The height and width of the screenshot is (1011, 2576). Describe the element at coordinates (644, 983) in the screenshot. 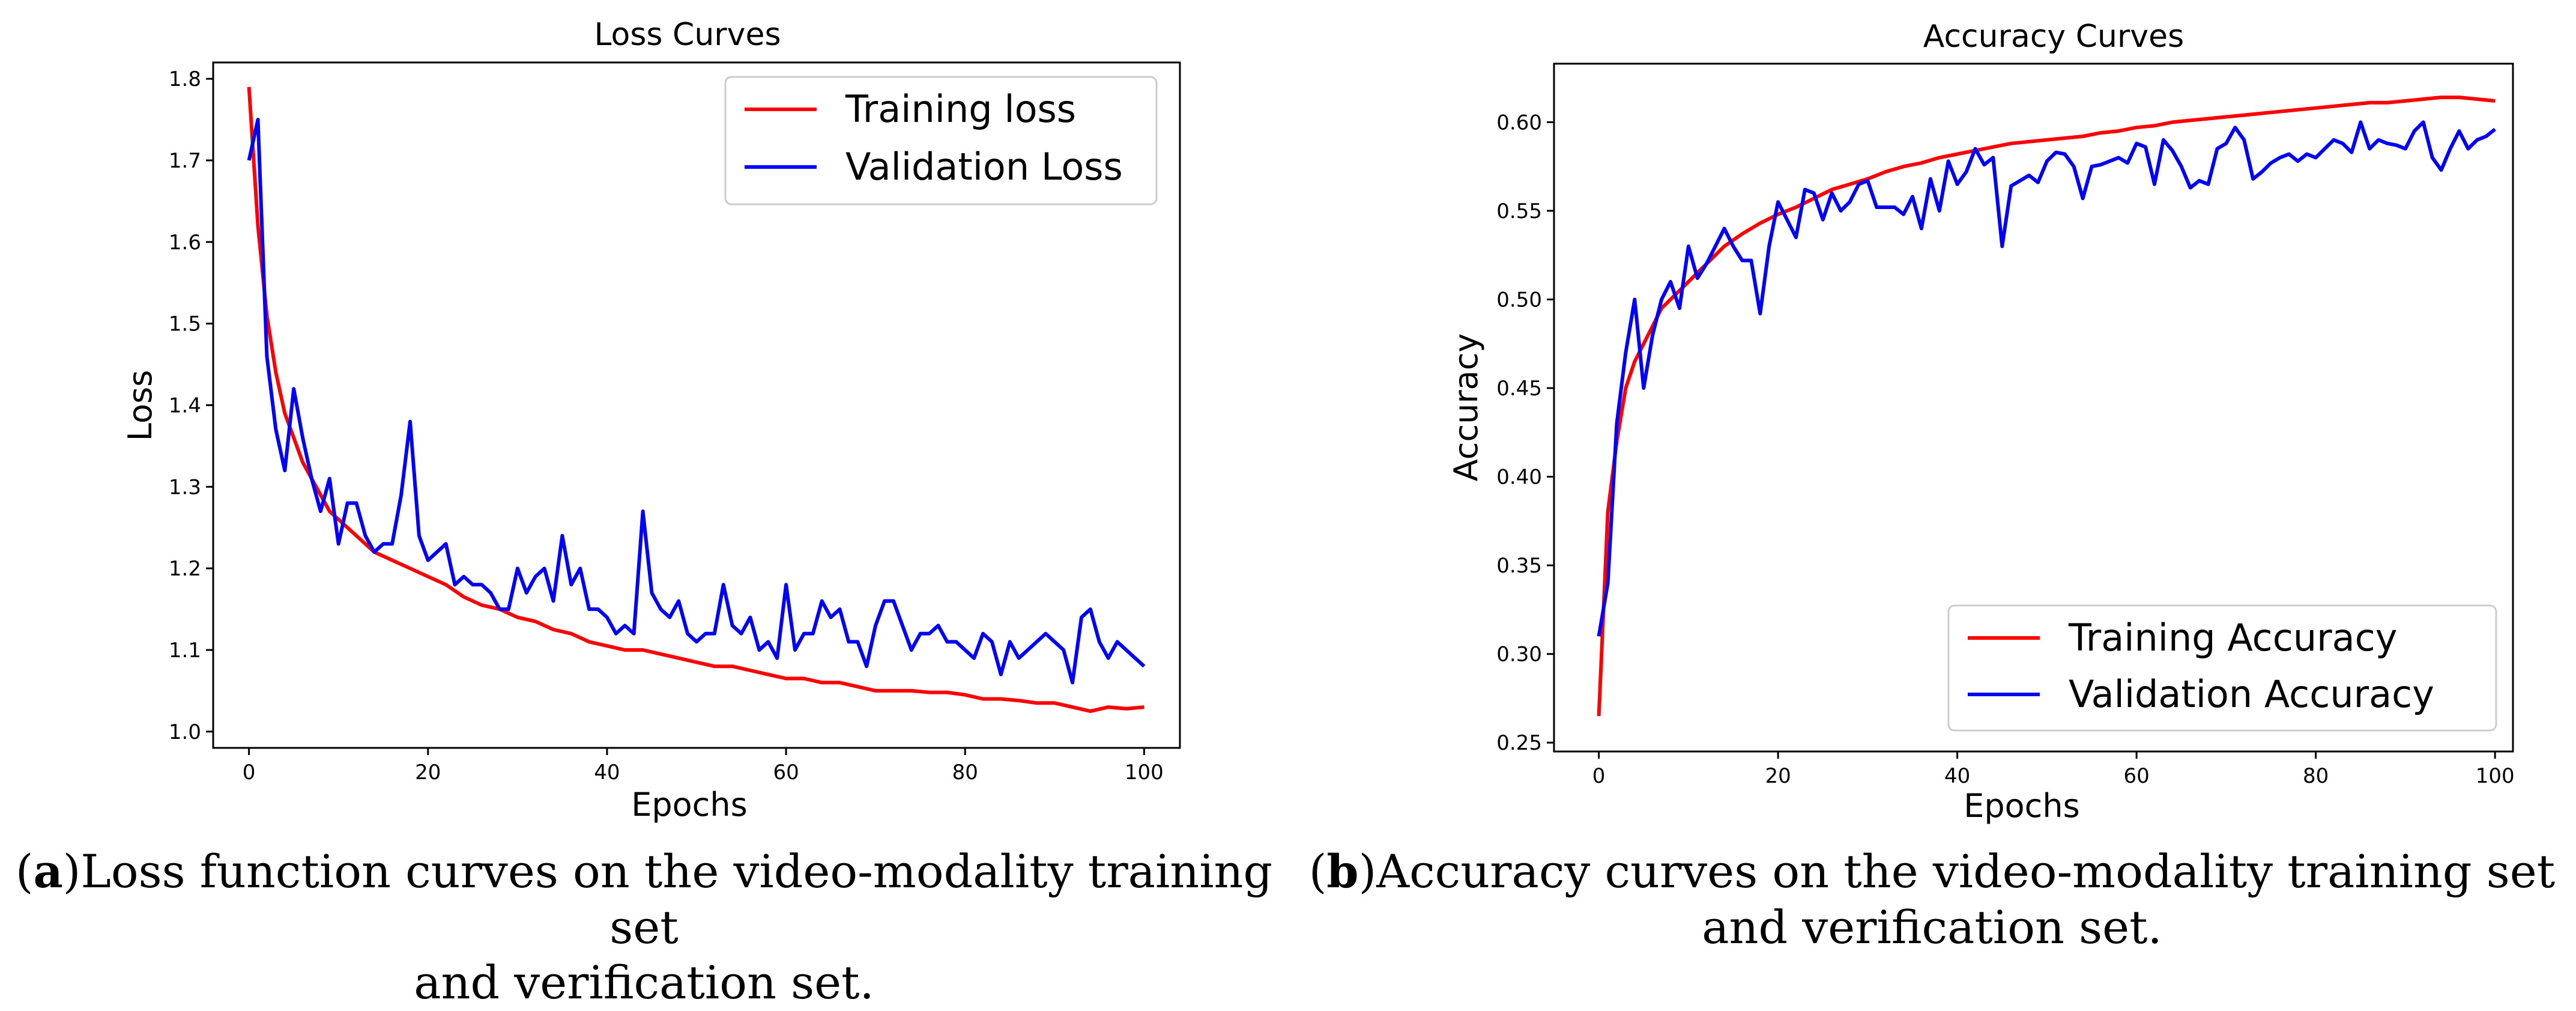

I see `caption-a-line2: and verification set.` at that location.